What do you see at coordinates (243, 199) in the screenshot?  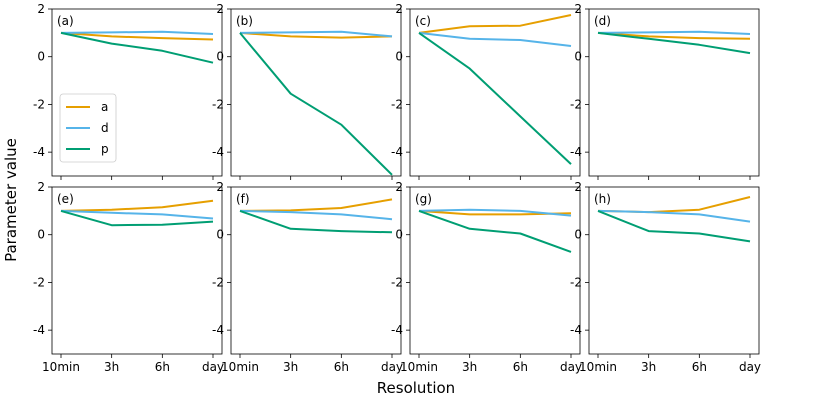 I see `panel-label: (f)` at bounding box center [243, 199].